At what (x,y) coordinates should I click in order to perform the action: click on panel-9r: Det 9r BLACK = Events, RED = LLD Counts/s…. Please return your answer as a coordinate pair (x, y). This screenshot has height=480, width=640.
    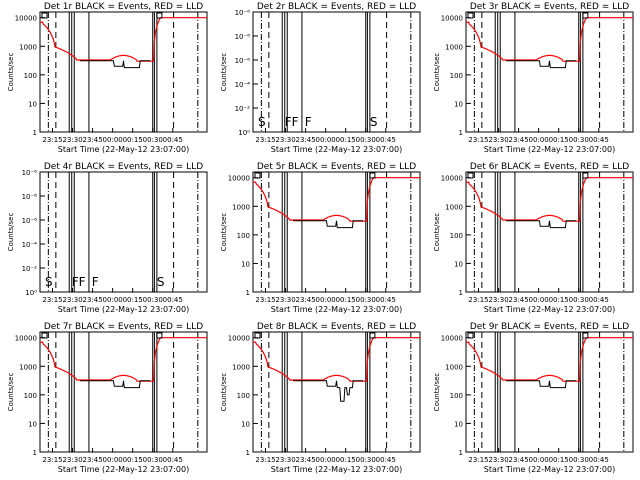
    Looking at the image, I should click on (533, 398).